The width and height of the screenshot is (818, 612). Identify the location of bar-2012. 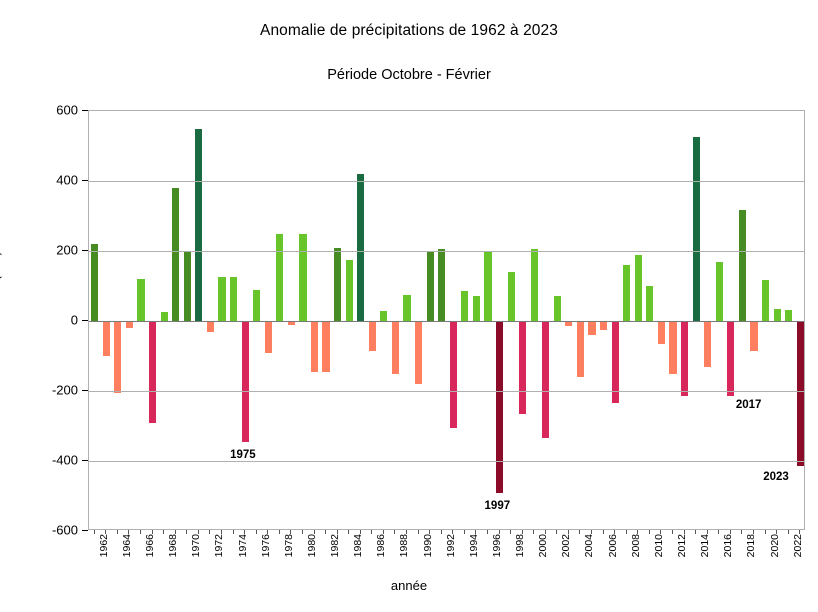
(673, 348).